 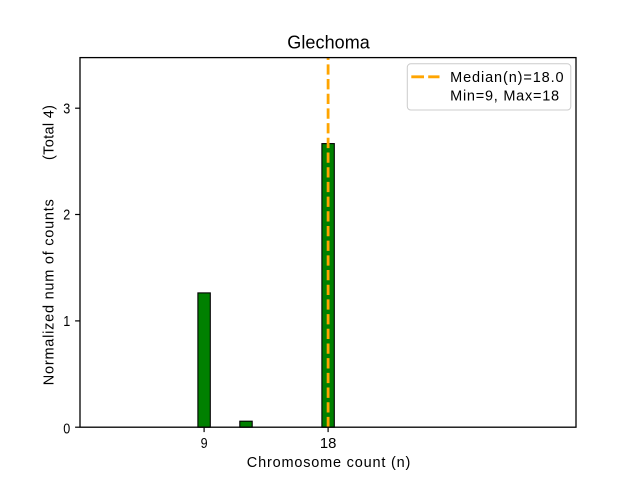 I want to click on svg-text: Glechoma, so click(x=328, y=43).